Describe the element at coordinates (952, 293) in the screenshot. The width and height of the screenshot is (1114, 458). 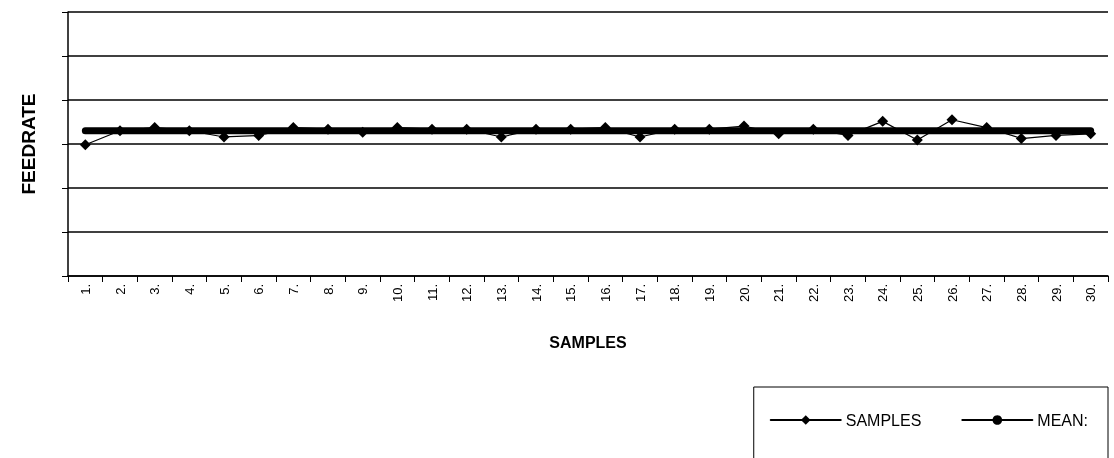
I see `x-tick-label: 26.` at that location.